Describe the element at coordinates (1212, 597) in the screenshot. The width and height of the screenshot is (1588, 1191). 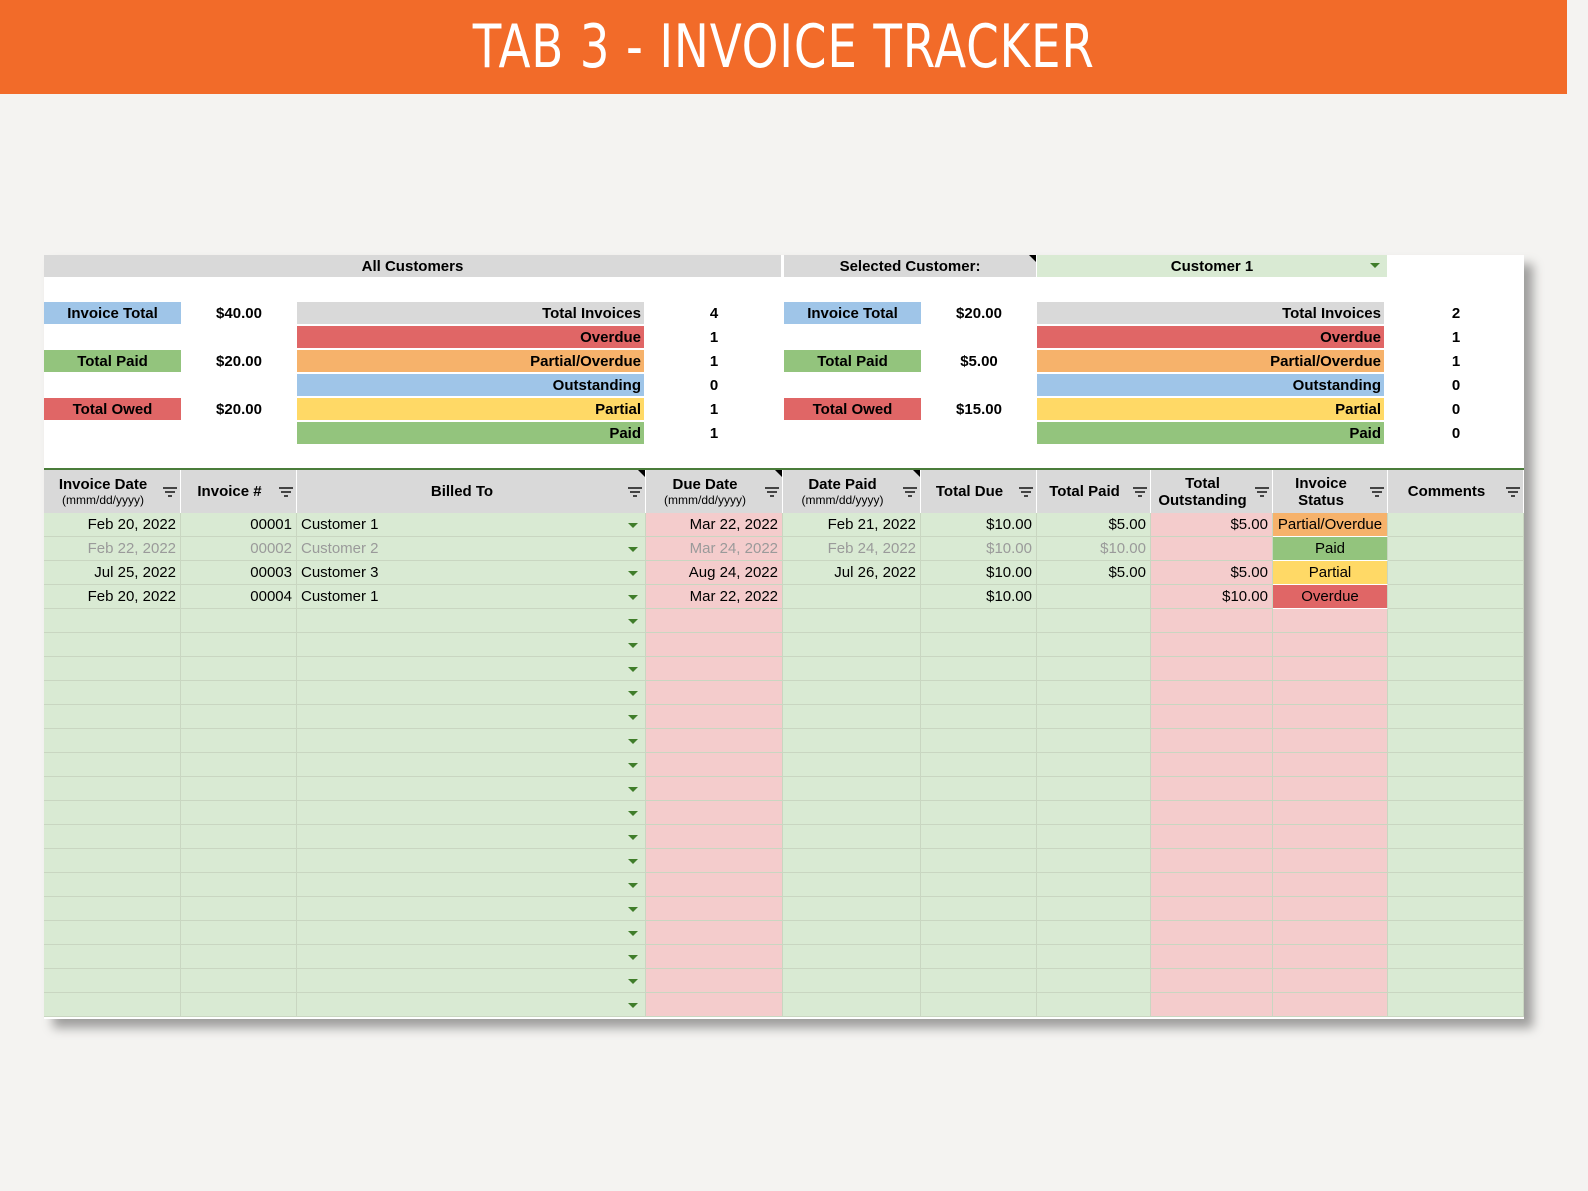
I see `cell-total-outstanding: $10.00` at that location.